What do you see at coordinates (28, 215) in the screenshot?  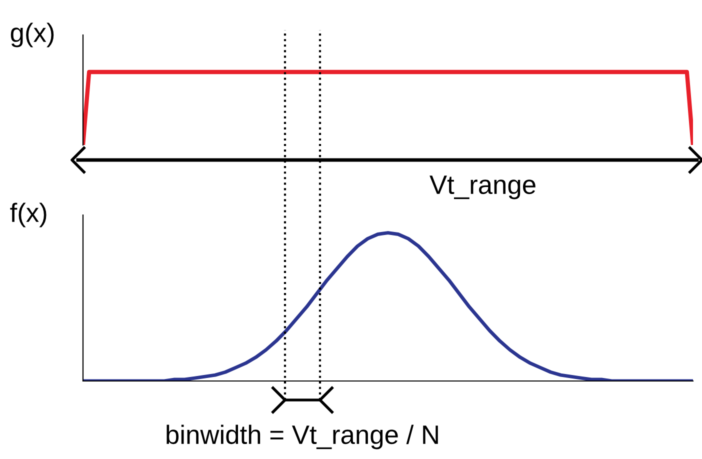 I see `y-axis-title: f(x)` at bounding box center [28, 215].